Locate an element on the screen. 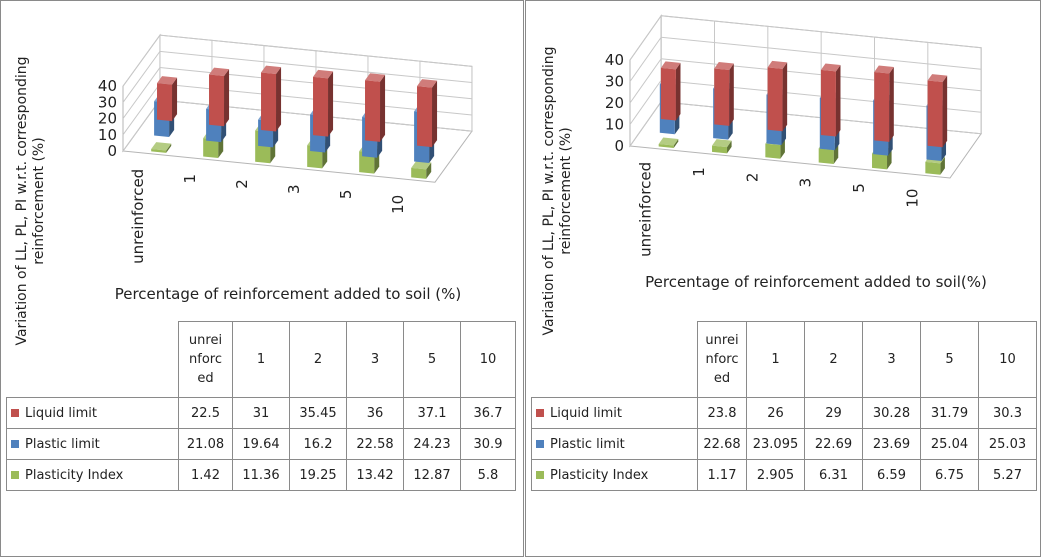  legend-entry-plasticity-index: Plasticity Index is located at coordinates (92, 475).